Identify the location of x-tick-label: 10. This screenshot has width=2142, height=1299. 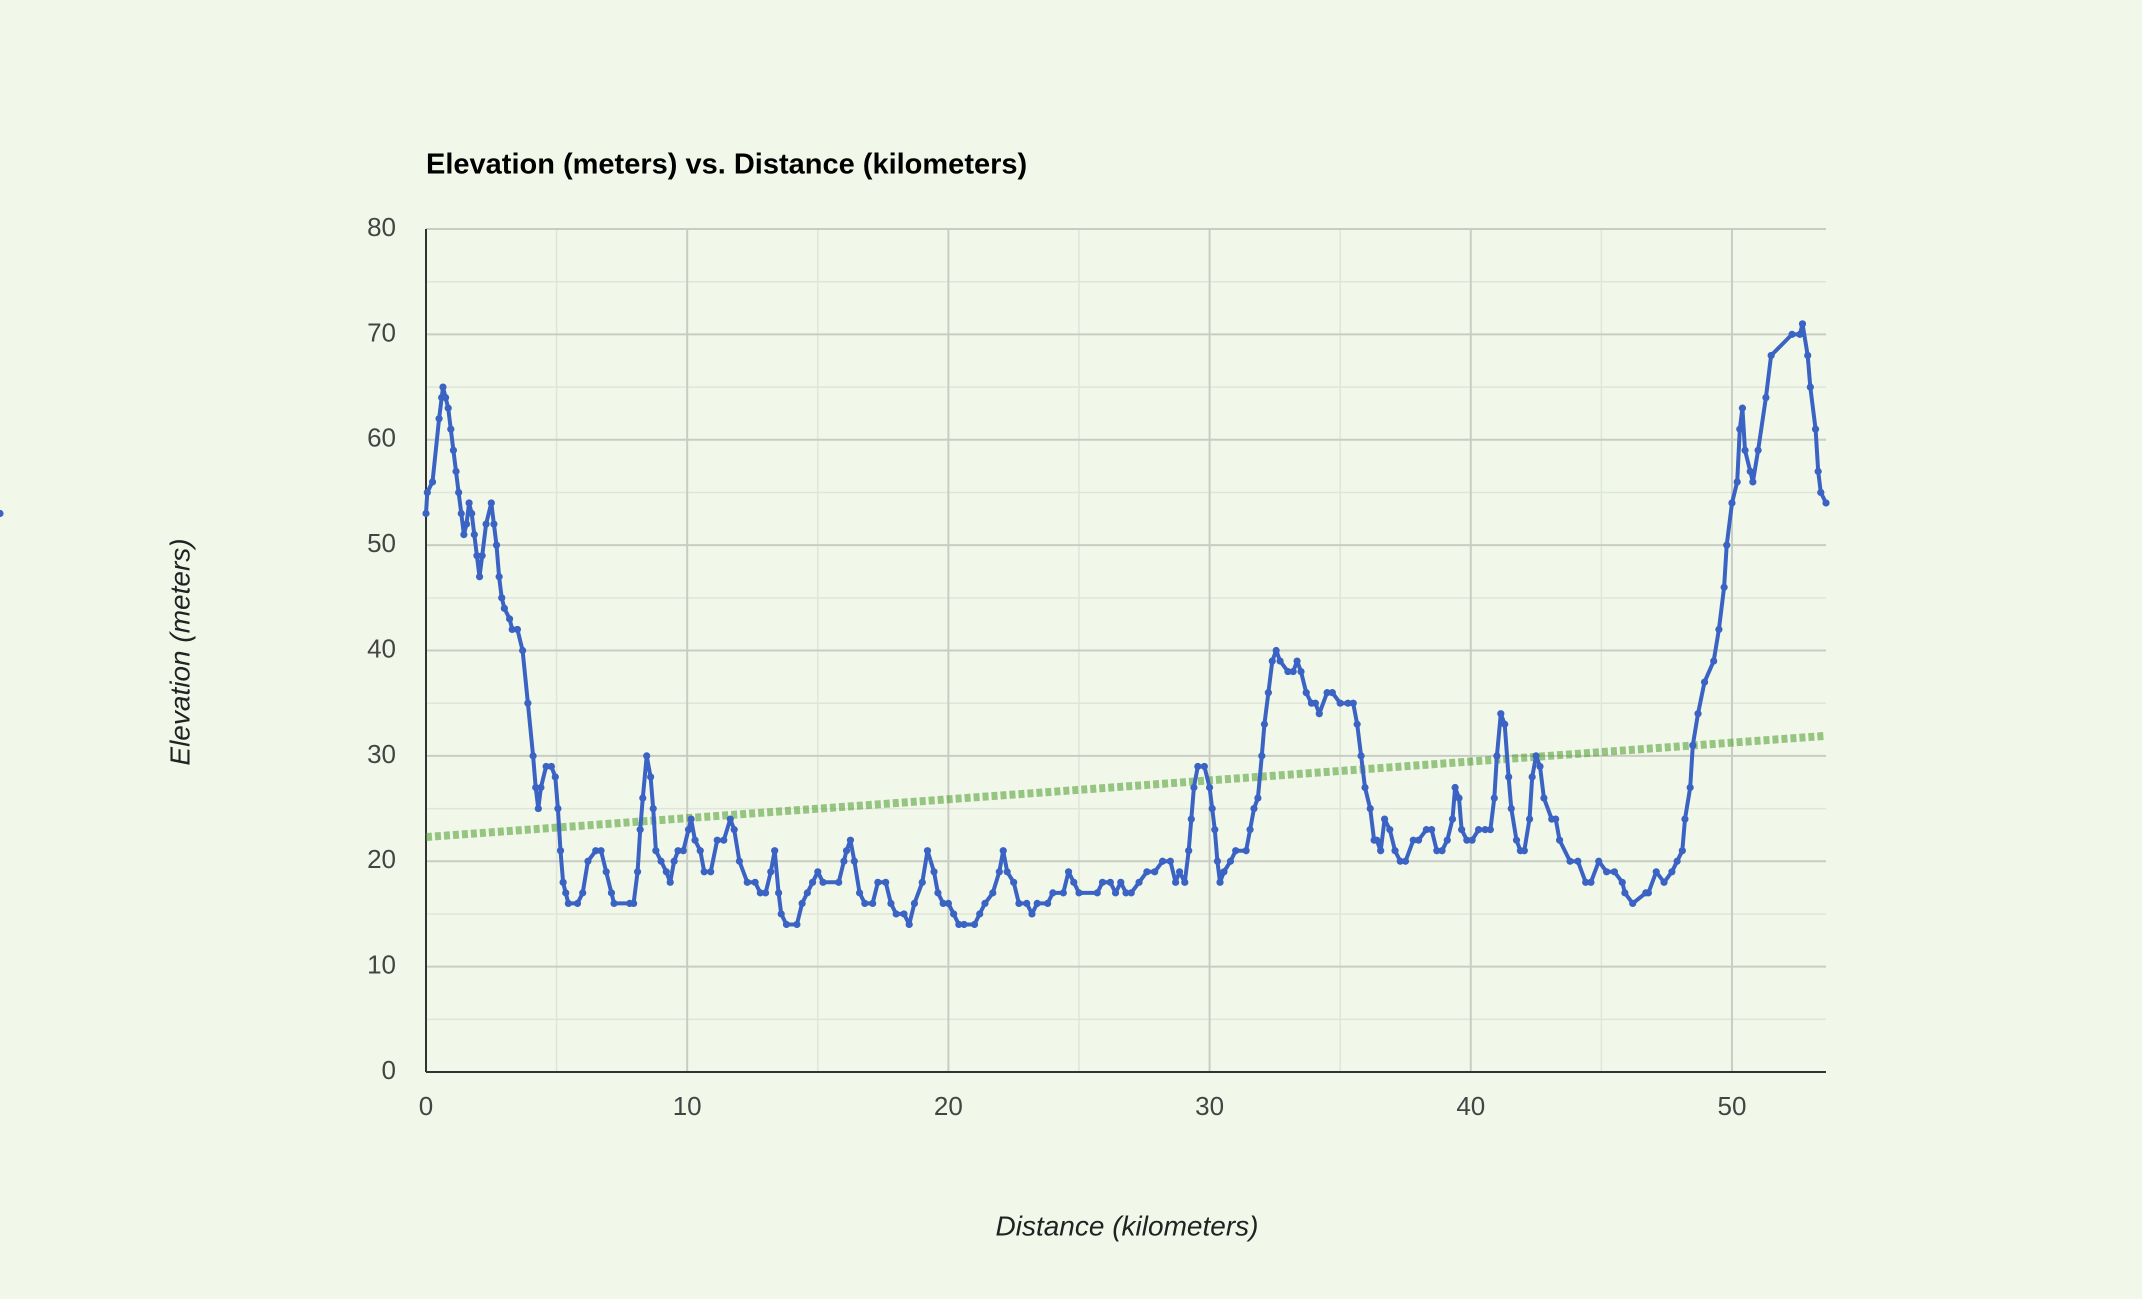
(687, 1106).